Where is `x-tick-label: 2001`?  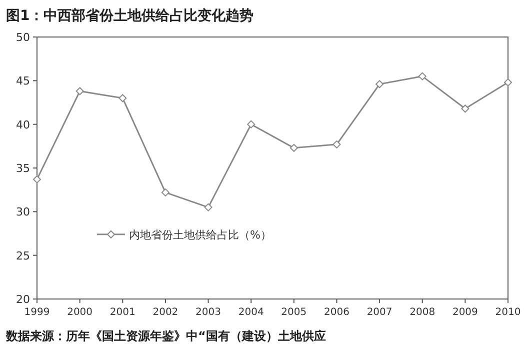 x-tick-label: 2001 is located at coordinates (123, 312).